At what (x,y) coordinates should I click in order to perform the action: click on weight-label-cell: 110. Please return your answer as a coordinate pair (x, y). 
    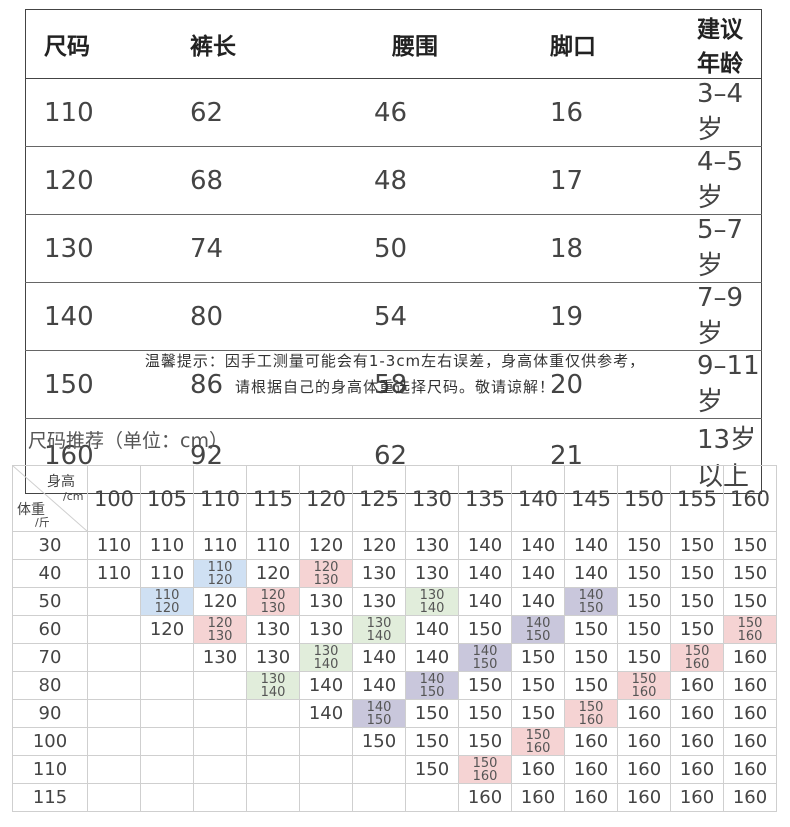
    Looking at the image, I should click on (50, 769).